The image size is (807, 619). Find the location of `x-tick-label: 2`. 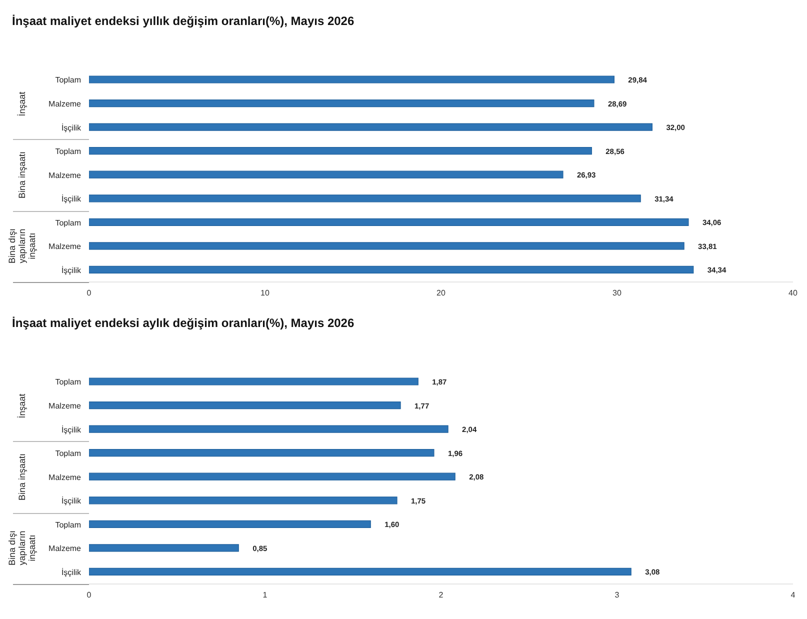

x-tick-label: 2 is located at coordinates (441, 595).